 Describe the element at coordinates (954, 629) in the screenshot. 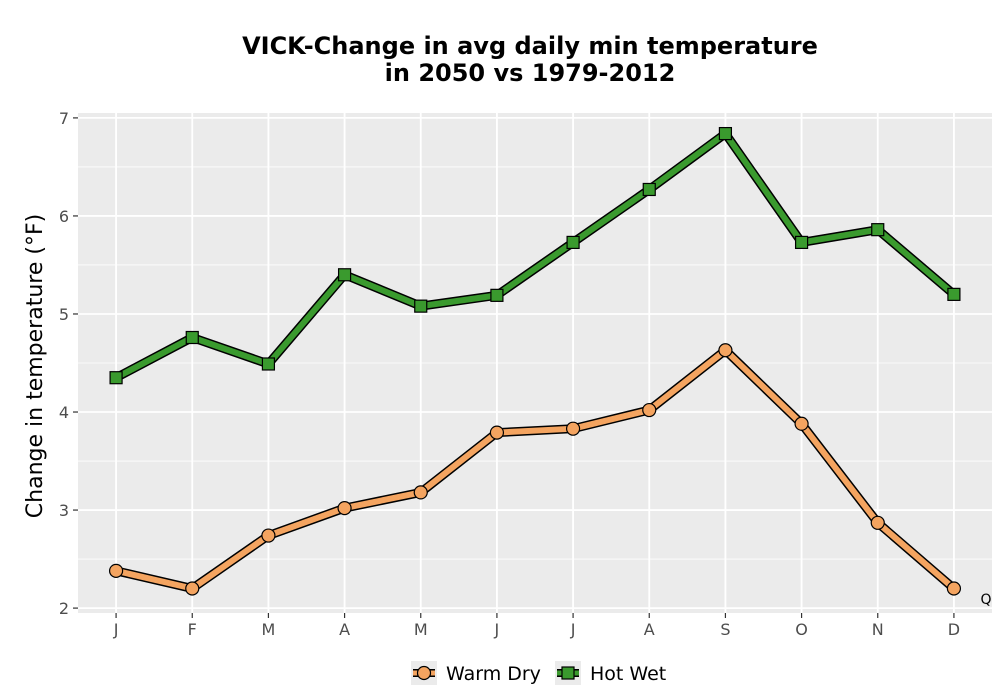

I see `x-tick-label: D` at that location.